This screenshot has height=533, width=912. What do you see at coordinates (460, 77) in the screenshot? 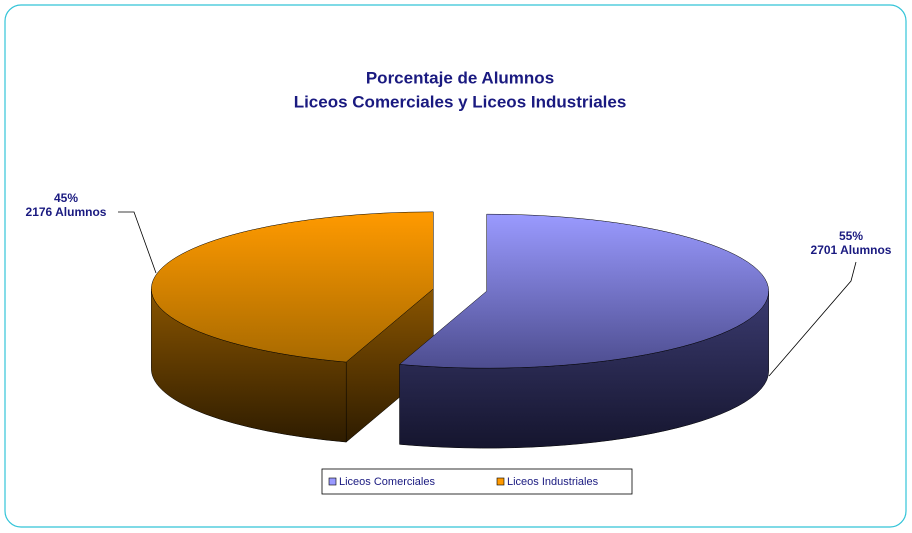
I see `chart-title: Porcentaje de Alumnos` at bounding box center [460, 77].